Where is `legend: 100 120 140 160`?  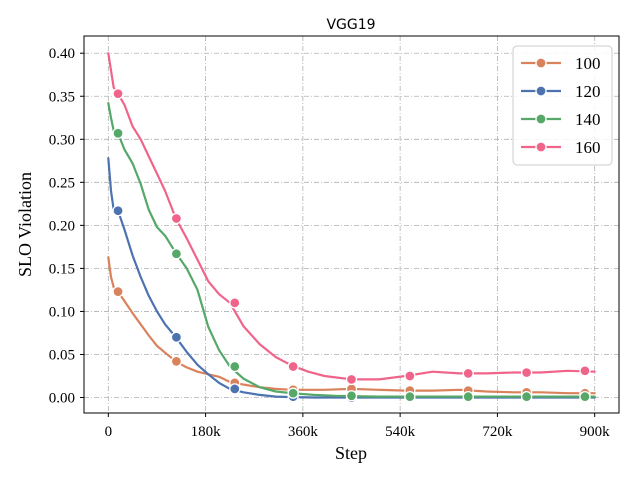
legend: 100 120 140 160 is located at coordinates (562, 105).